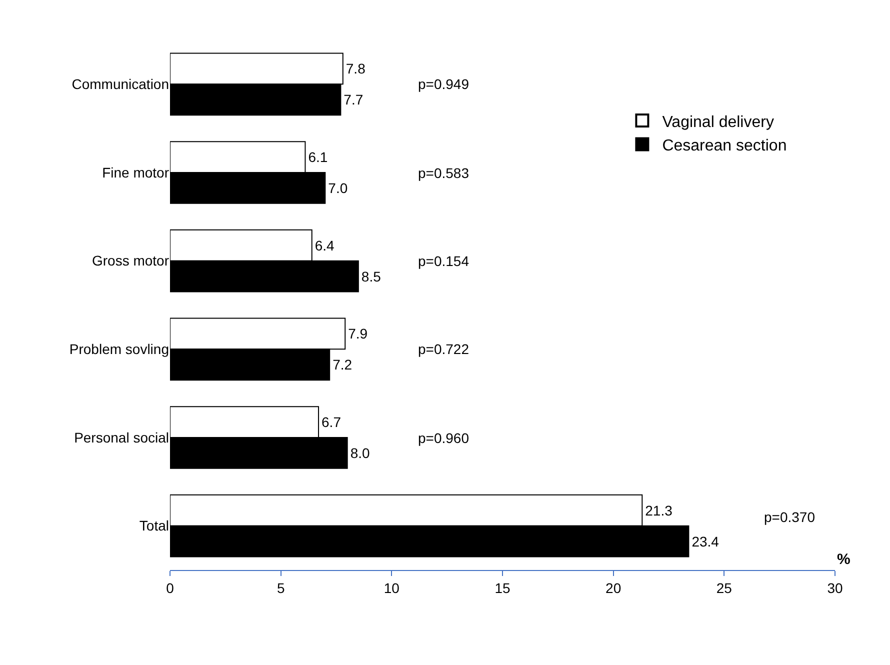 This screenshot has height=665, width=890. I want to click on x-tick-label: 0, so click(170, 588).